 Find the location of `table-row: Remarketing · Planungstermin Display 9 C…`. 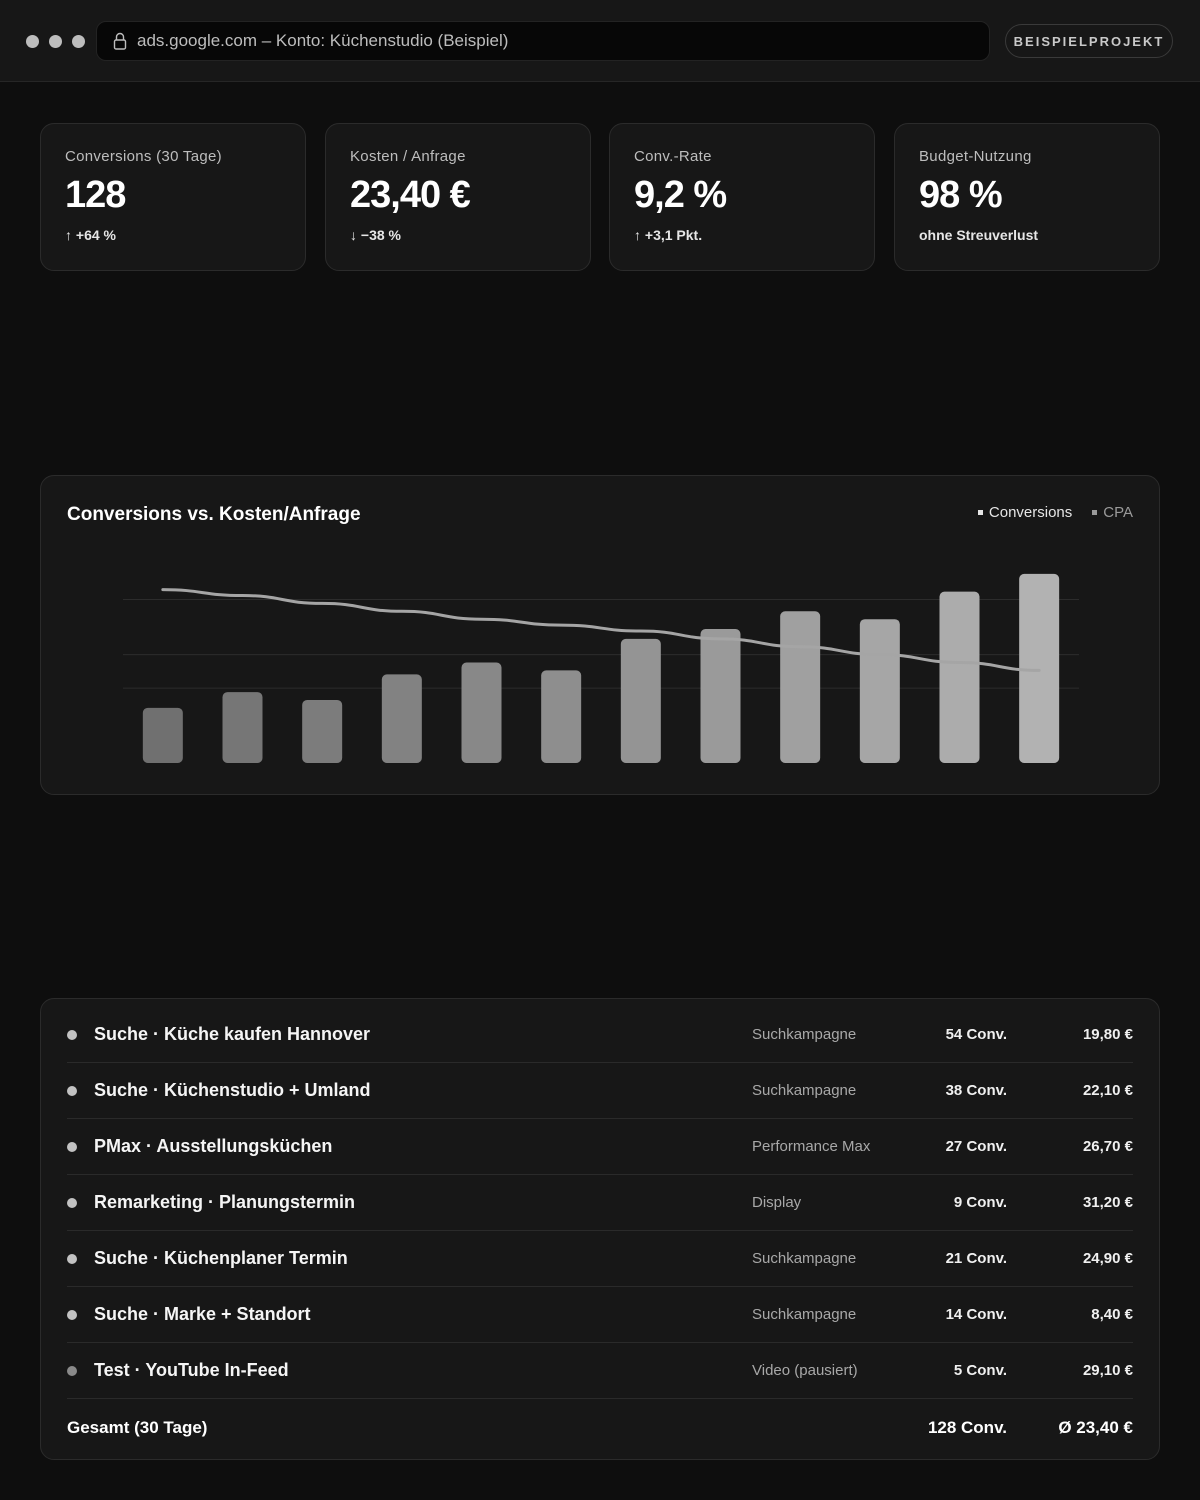

table-row: Remarketing · Planungstermin Display 9 C… is located at coordinates (600, 1203).